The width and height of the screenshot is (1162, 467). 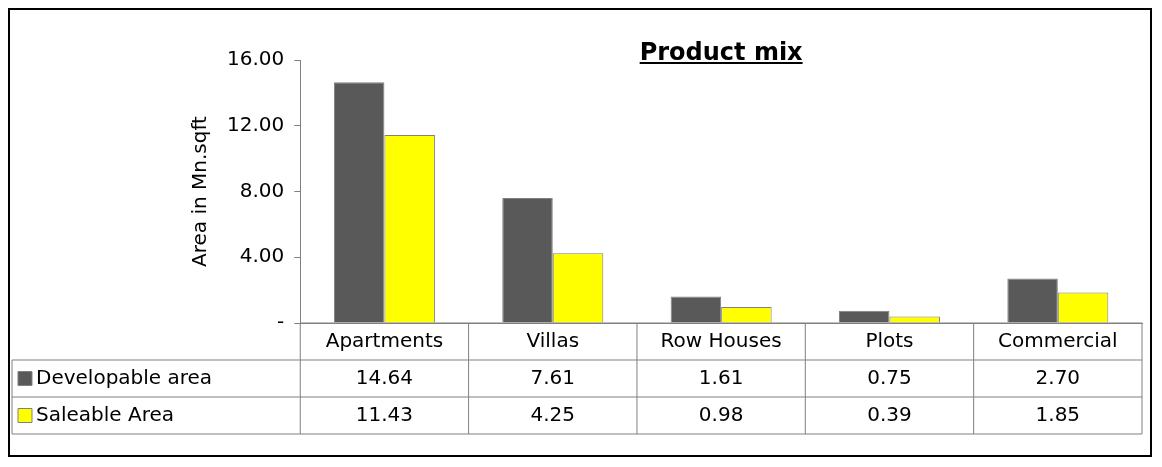 What do you see at coordinates (384, 376) in the screenshot?
I see `data-label: 14.64` at bounding box center [384, 376].